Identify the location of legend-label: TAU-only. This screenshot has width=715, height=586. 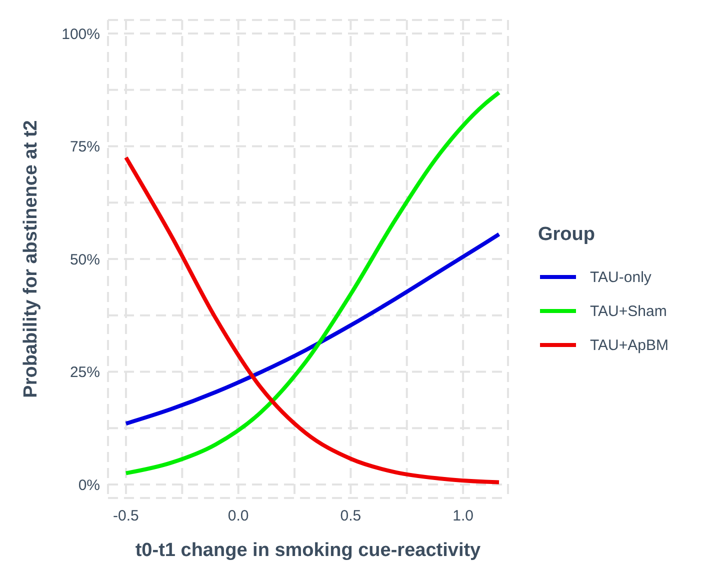
(621, 277).